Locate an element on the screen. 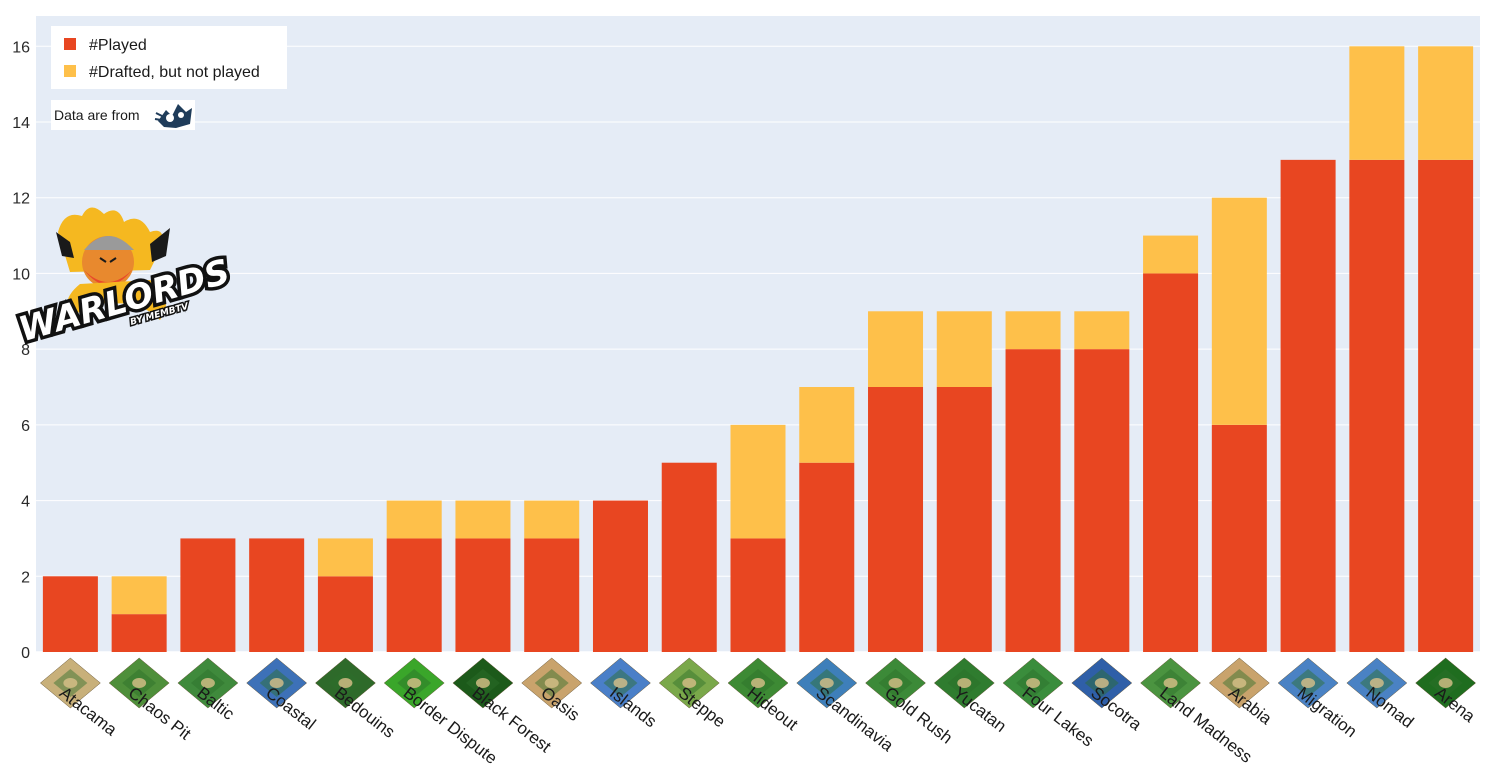 The width and height of the screenshot is (1500, 783). y-tick-label: 6 is located at coordinates (25, 426).